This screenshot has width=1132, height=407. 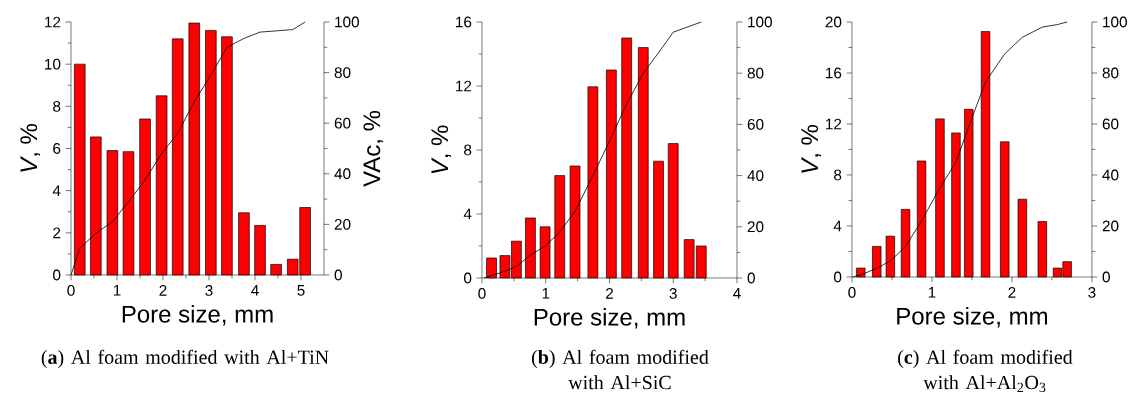 What do you see at coordinates (833, 22) in the screenshot?
I see `y-tick-label: 20` at bounding box center [833, 22].